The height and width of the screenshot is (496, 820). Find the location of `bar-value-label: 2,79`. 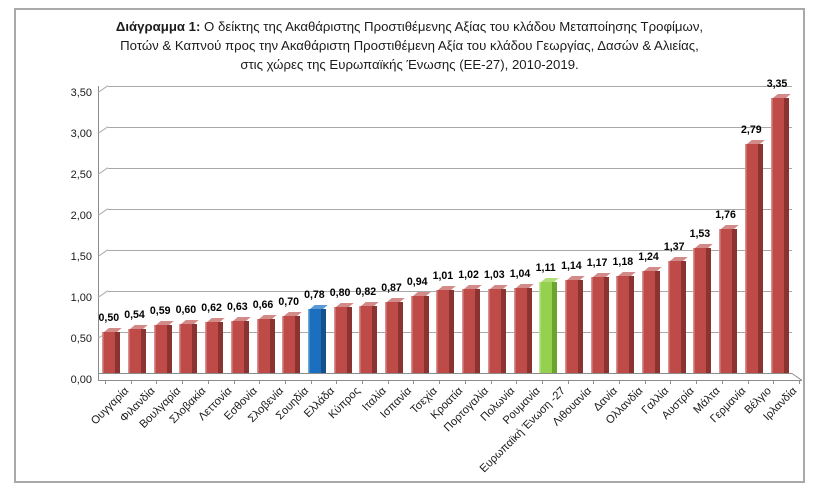

bar-value-label: 2,79 is located at coordinates (751, 130).